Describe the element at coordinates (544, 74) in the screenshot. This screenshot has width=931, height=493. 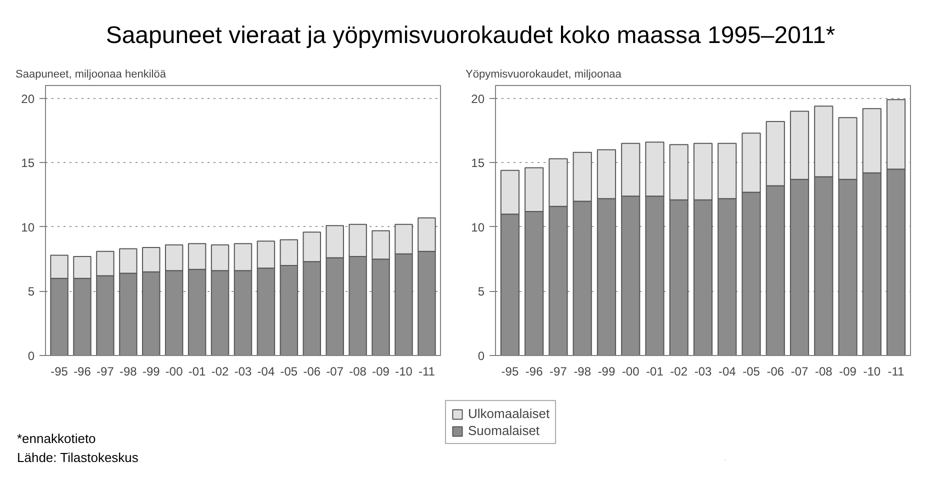
I see `y-axis-title: Yöpymisvuorokaudet, miljoonaa` at that location.